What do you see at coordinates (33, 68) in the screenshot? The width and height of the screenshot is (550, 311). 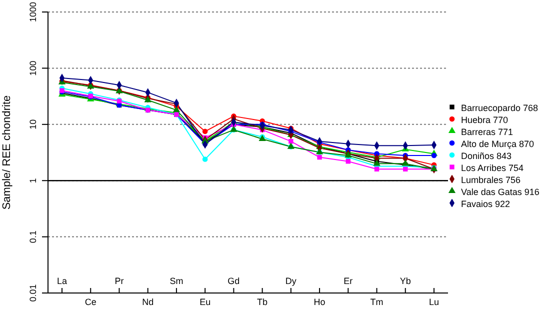 I see `y-tick-label: 100` at bounding box center [33, 68].